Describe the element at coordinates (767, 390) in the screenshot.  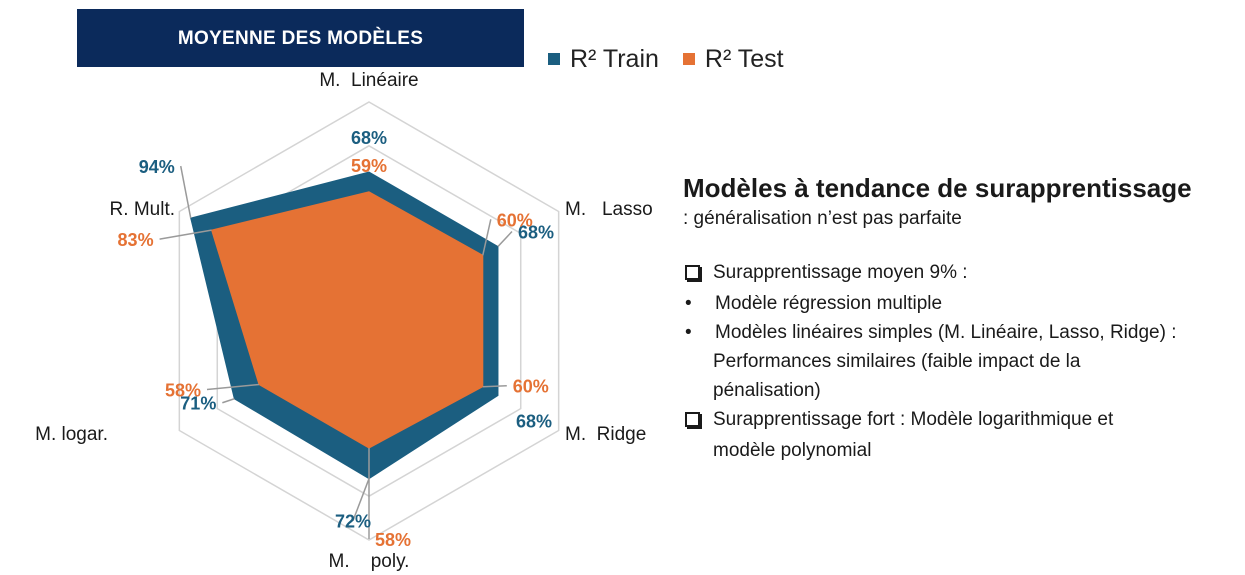
I see `note-text: pénalisation)` at that location.